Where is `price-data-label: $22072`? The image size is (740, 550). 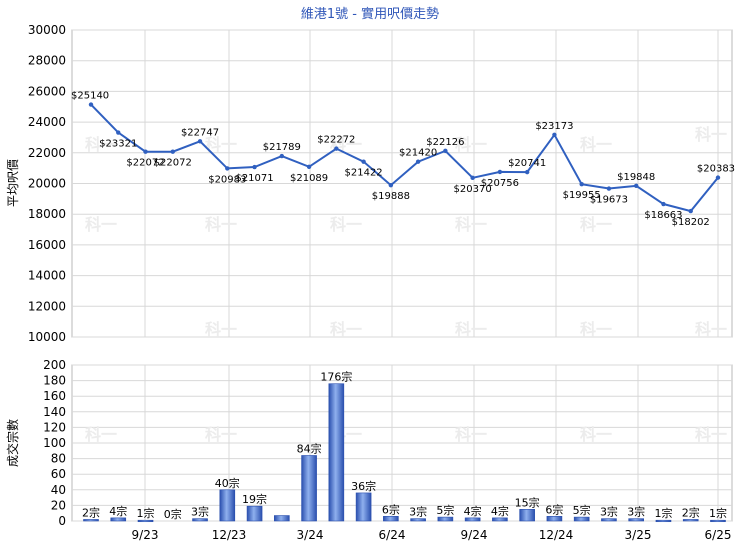
price-data-label: $22072 is located at coordinates (145, 163).